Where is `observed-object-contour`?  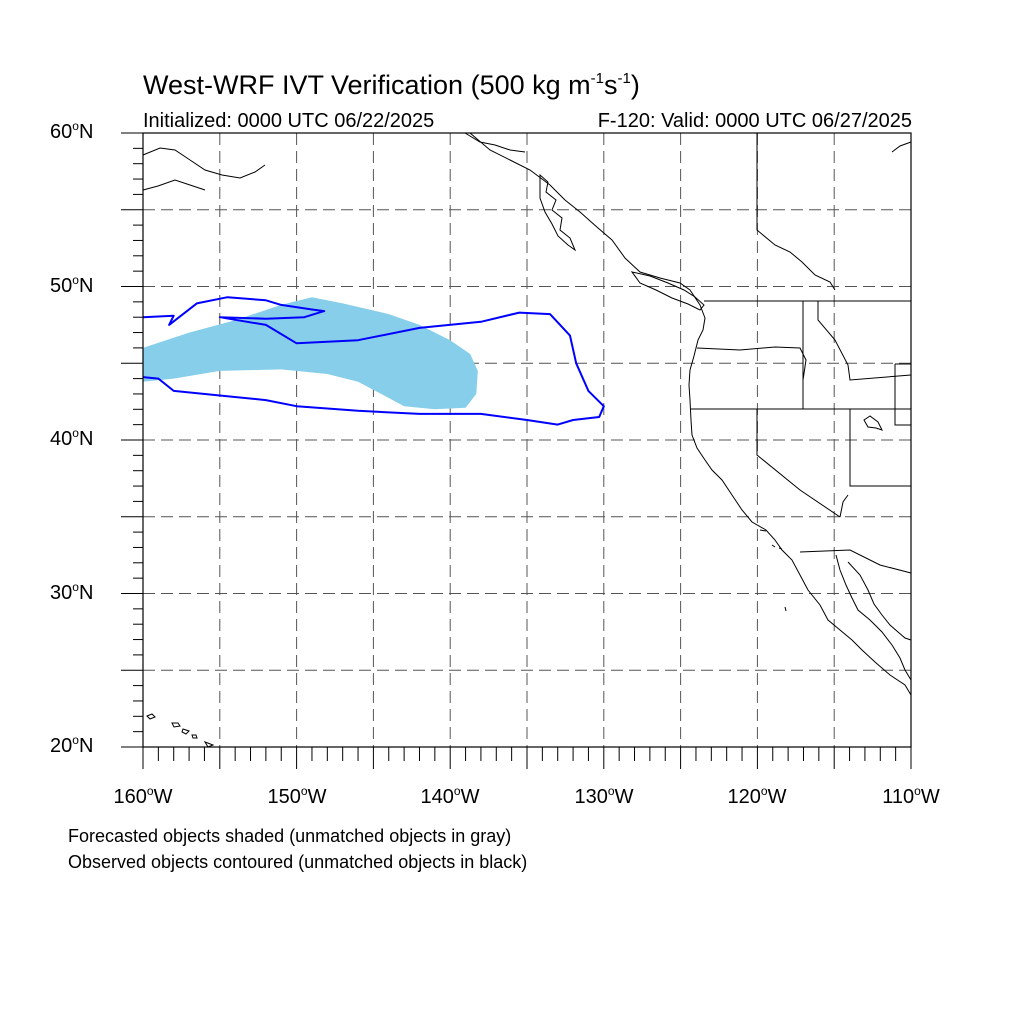
observed-object-contour is located at coordinates (373, 361).